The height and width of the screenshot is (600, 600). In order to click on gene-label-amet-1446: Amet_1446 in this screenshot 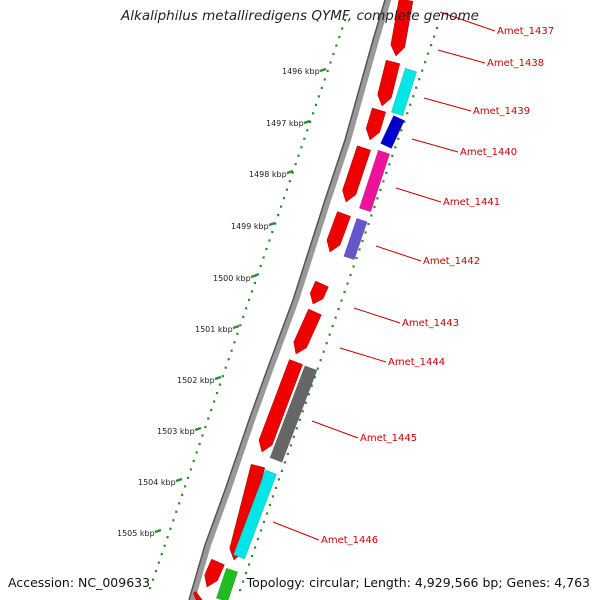, I will do `click(349, 540)`.